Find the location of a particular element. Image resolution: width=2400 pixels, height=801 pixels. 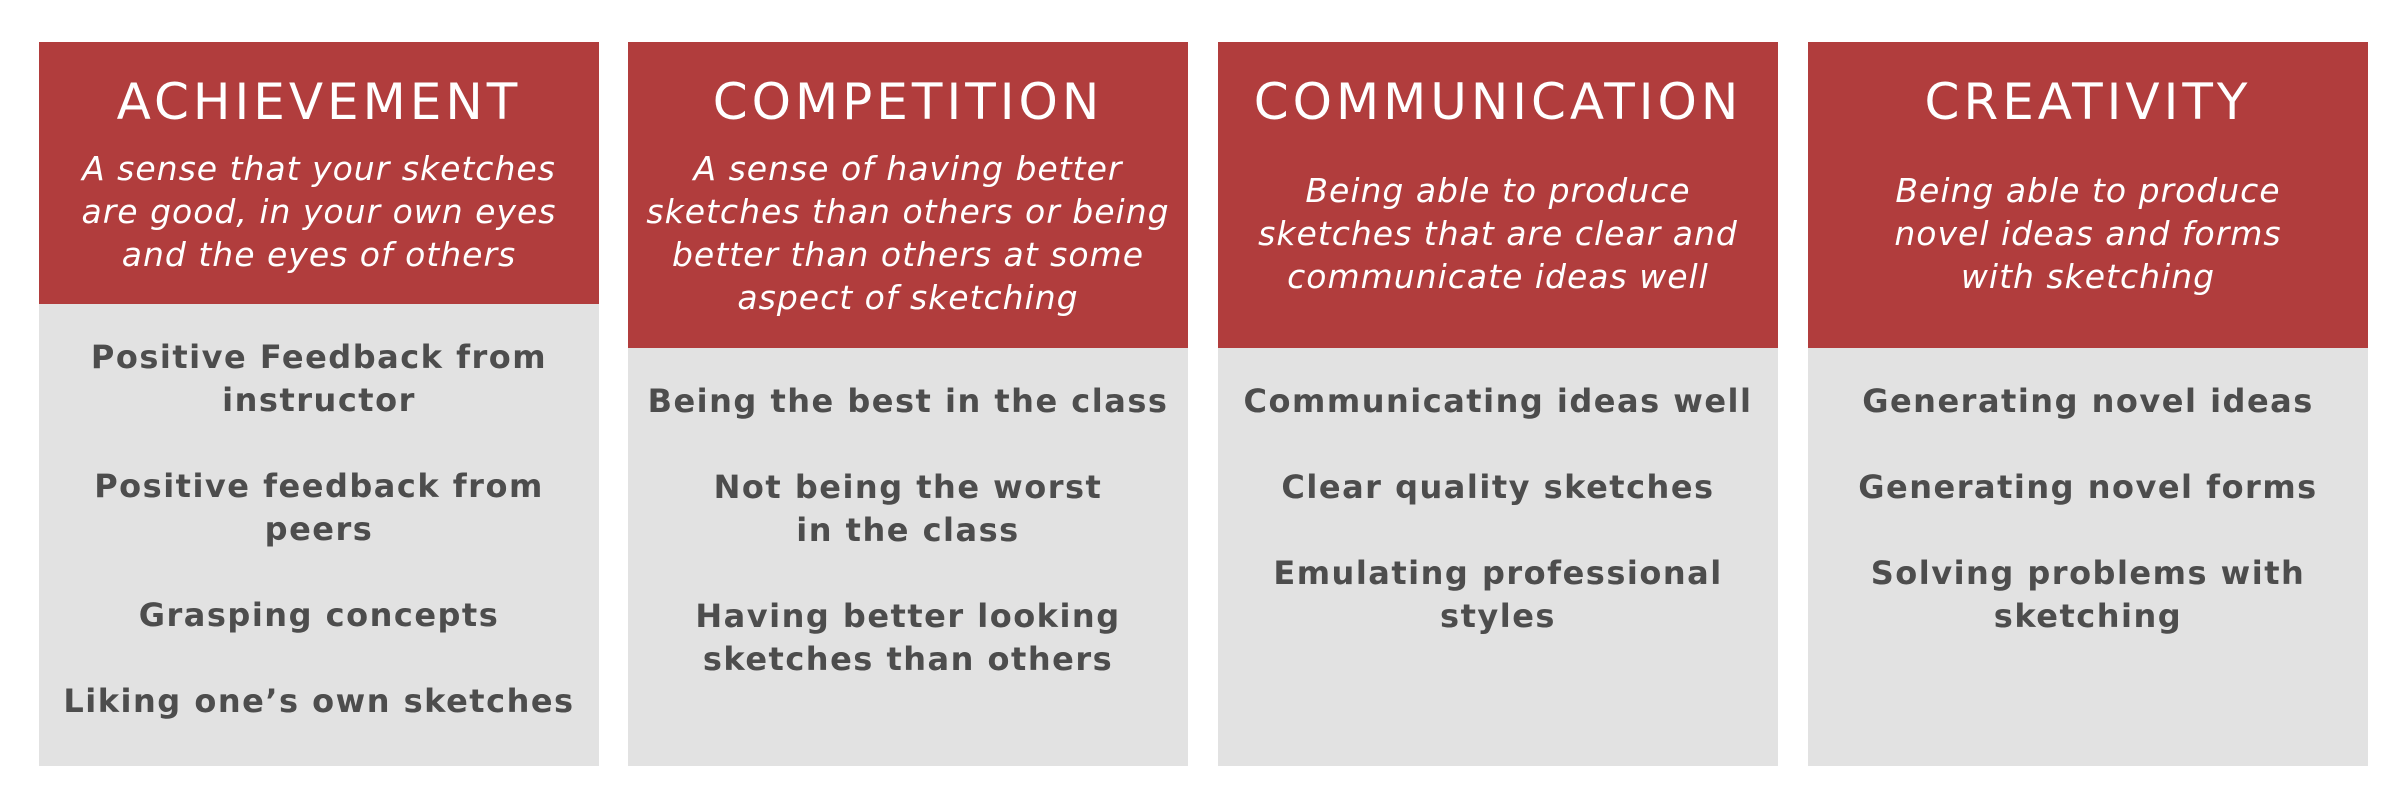

list-item: Being the best in the class is located at coordinates (908, 401).